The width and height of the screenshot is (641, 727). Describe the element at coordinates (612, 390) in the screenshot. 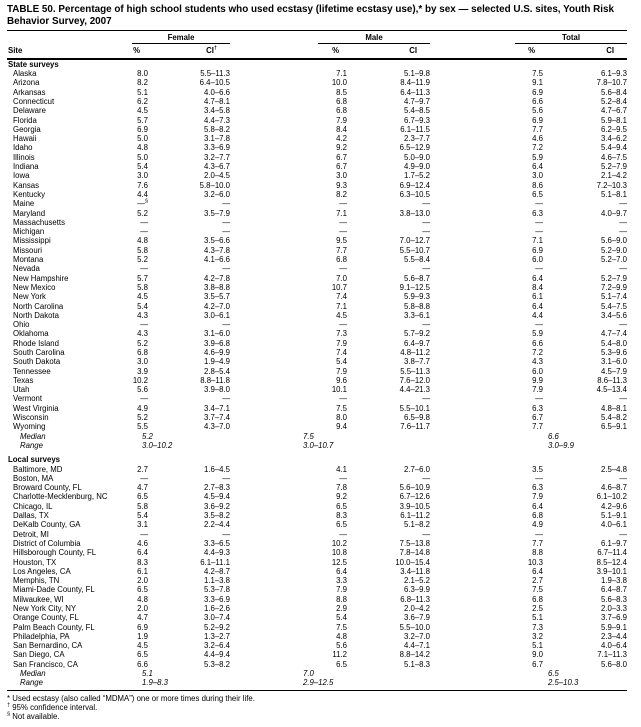

I see `total-ci-cell: 4.5–13.4` at that location.